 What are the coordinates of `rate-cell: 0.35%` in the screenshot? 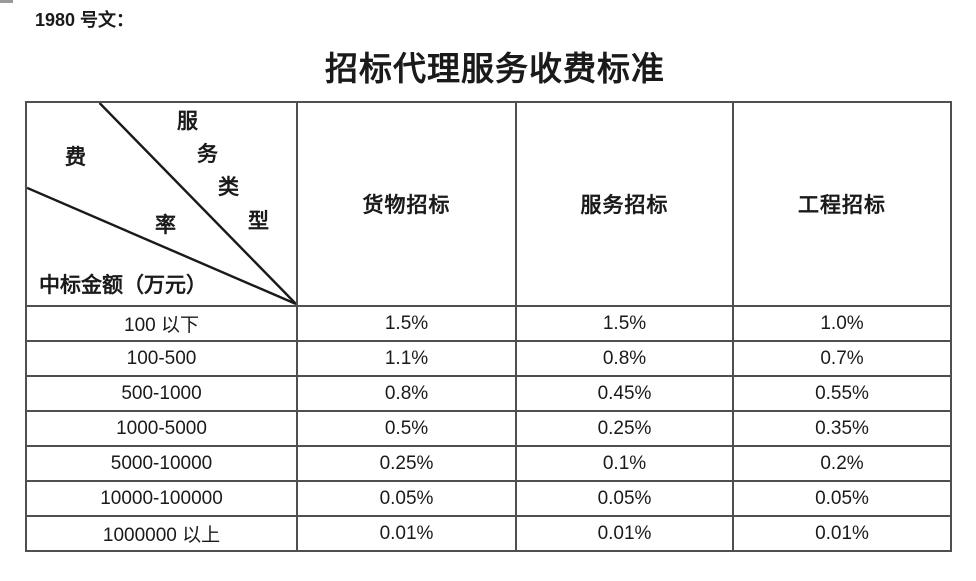 It's located at (842, 428).